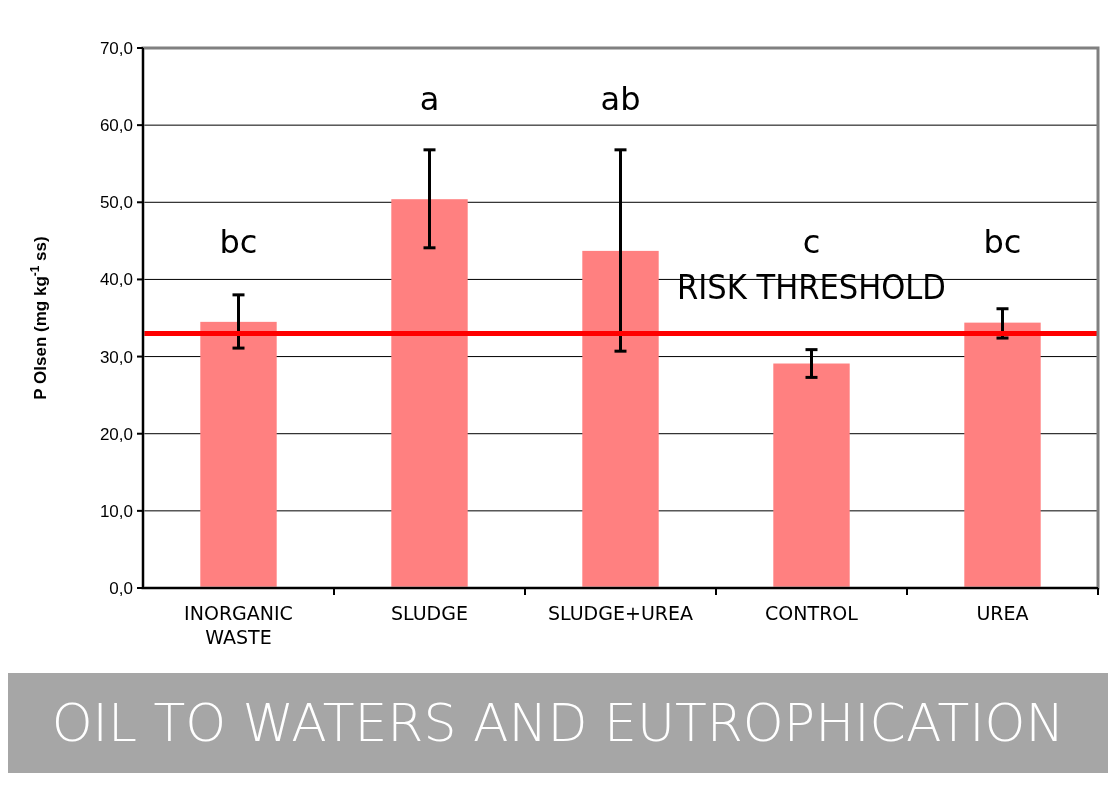 Image resolution: width=1119 pixels, height=802 pixels. Describe the element at coordinates (429, 98) in the screenshot. I see `annotation: a` at that location.